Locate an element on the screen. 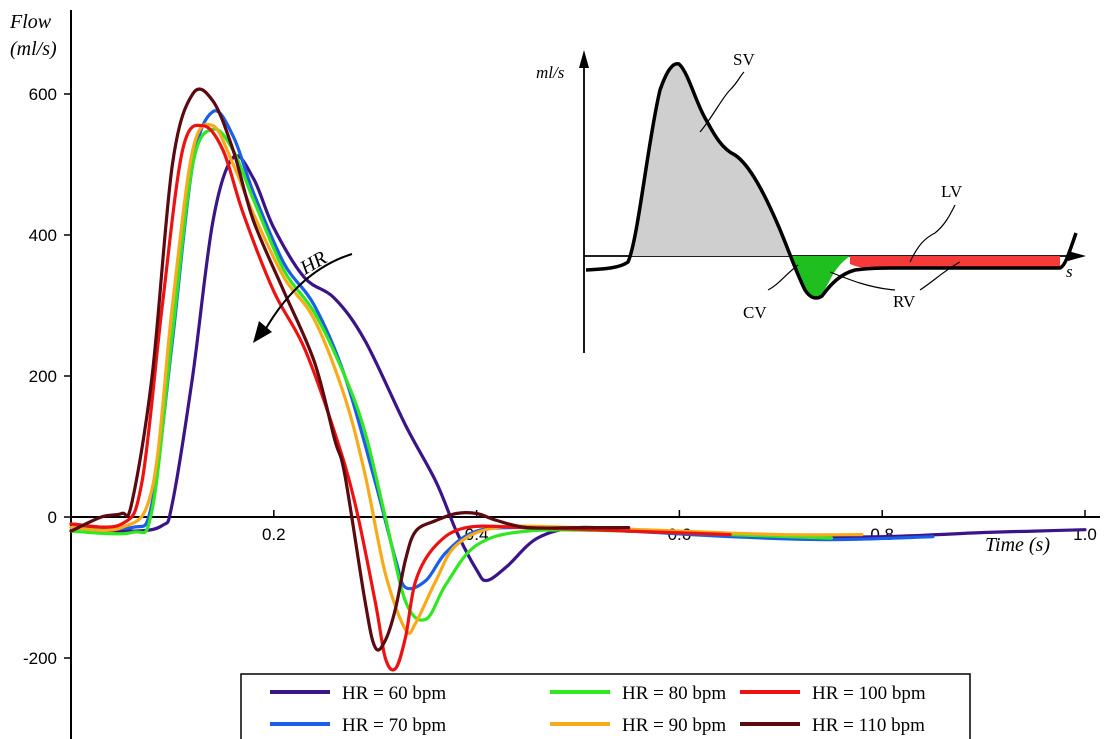  inset-lv-area is located at coordinates (955, 262).